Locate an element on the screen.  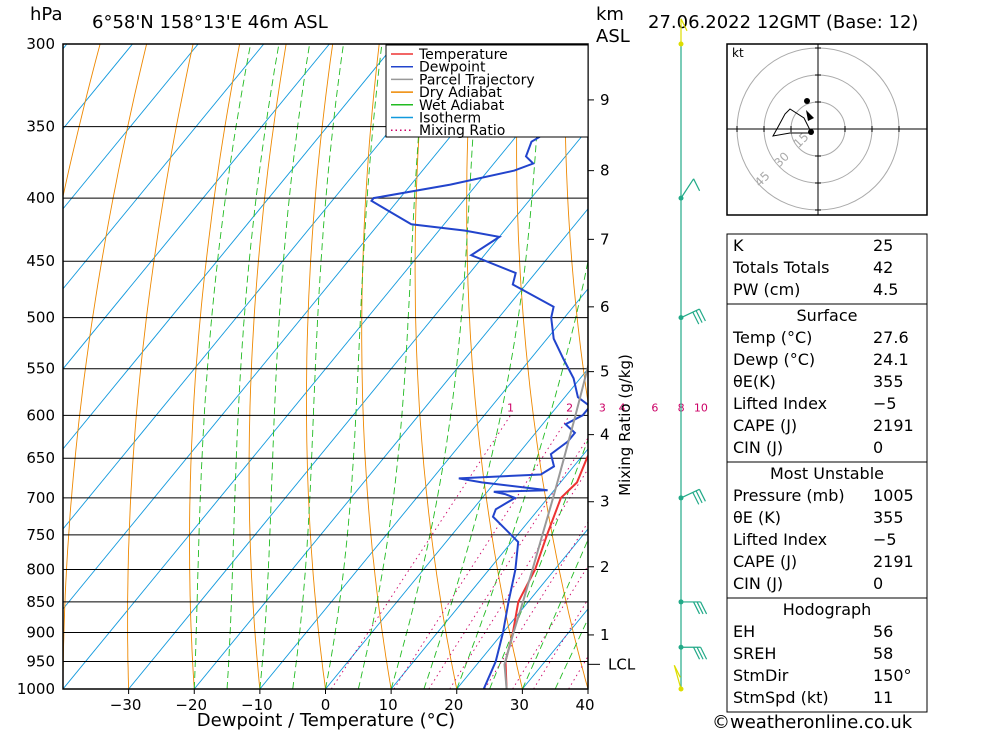
temperature-tick-label: 20 is located at coordinates (453, 705).